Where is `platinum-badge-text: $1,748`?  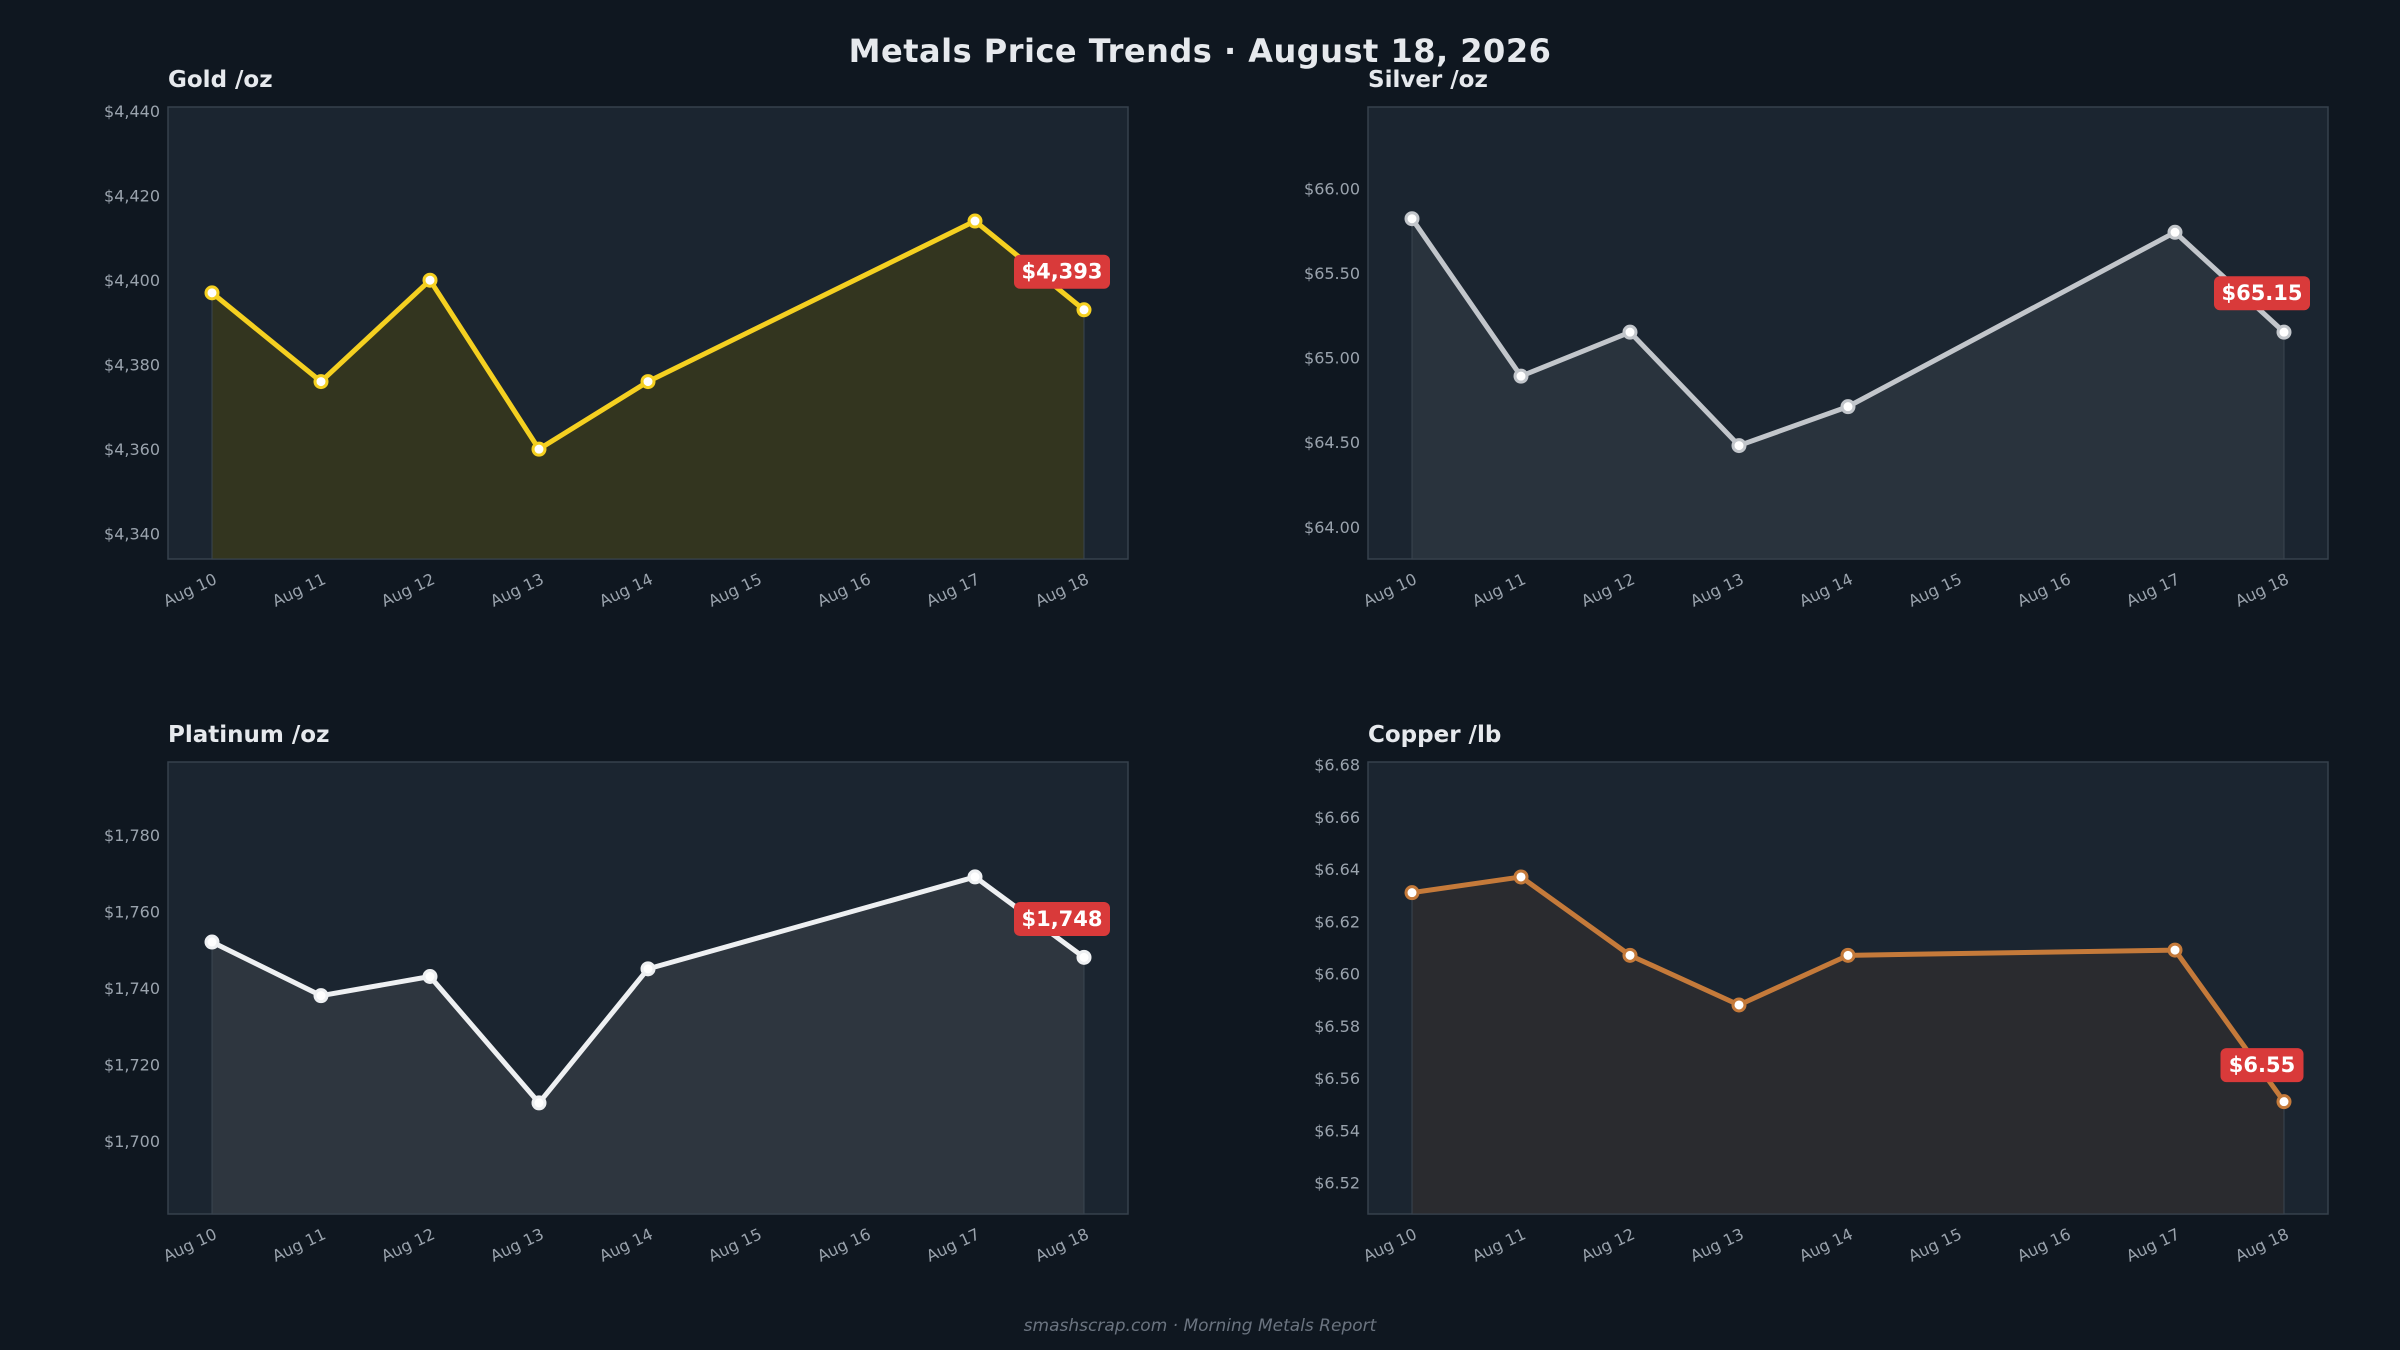 platinum-badge-text: $1,748 is located at coordinates (1061, 919).